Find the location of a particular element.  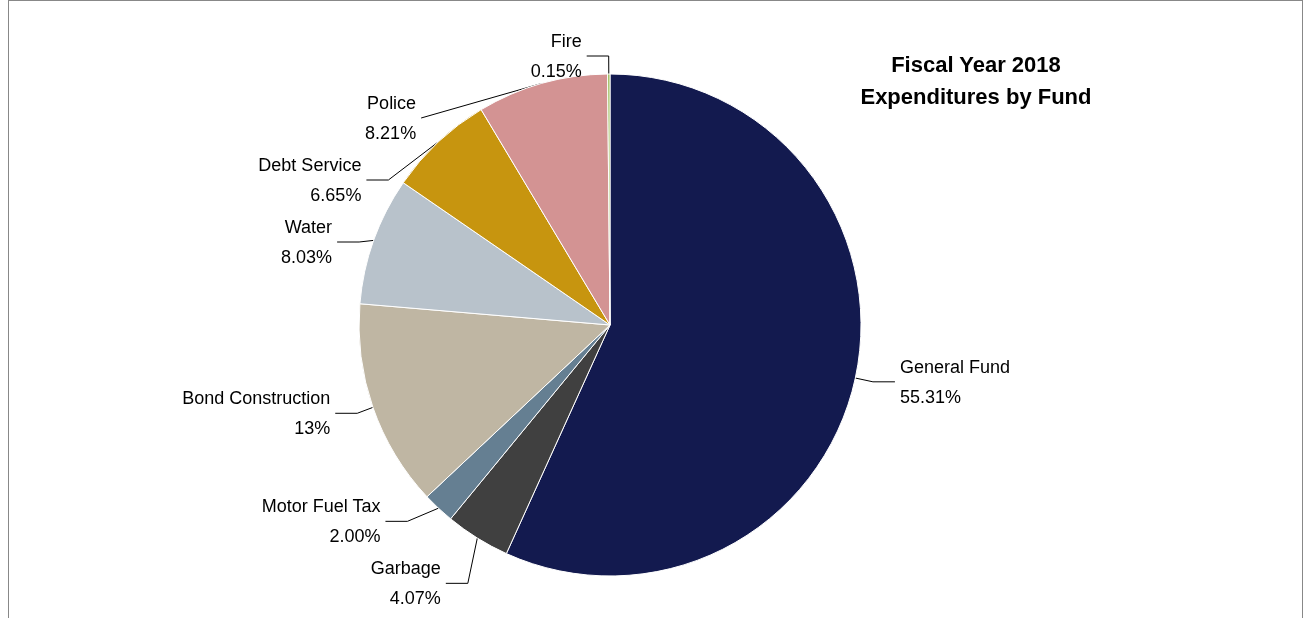

slice-label: General Fund is located at coordinates (955, 366).